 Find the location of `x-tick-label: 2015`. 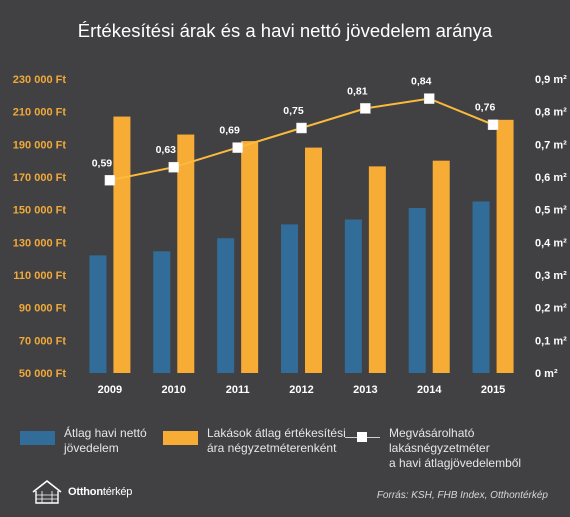

x-tick-label: 2015 is located at coordinates (493, 390).